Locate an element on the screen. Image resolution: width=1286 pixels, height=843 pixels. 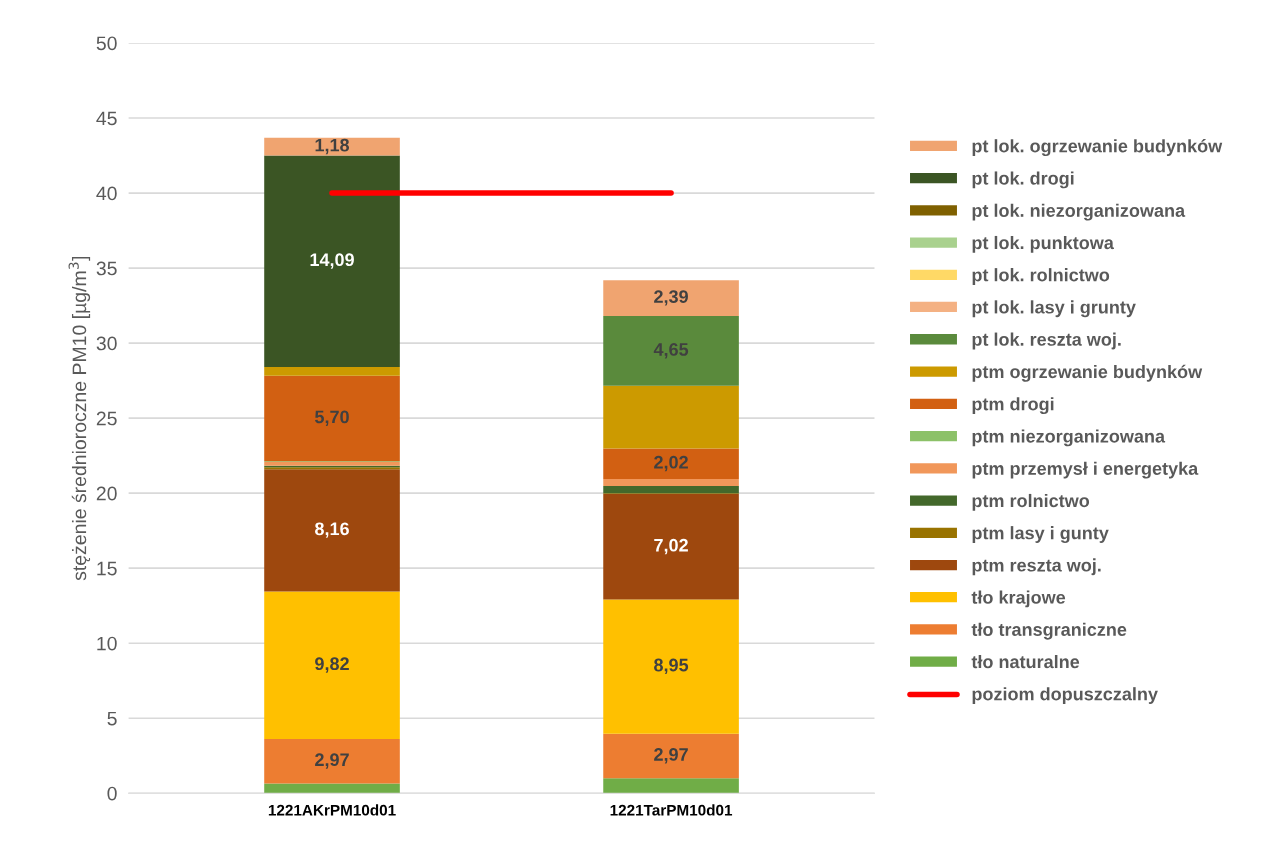
data-label: 8,16 is located at coordinates (332, 530).